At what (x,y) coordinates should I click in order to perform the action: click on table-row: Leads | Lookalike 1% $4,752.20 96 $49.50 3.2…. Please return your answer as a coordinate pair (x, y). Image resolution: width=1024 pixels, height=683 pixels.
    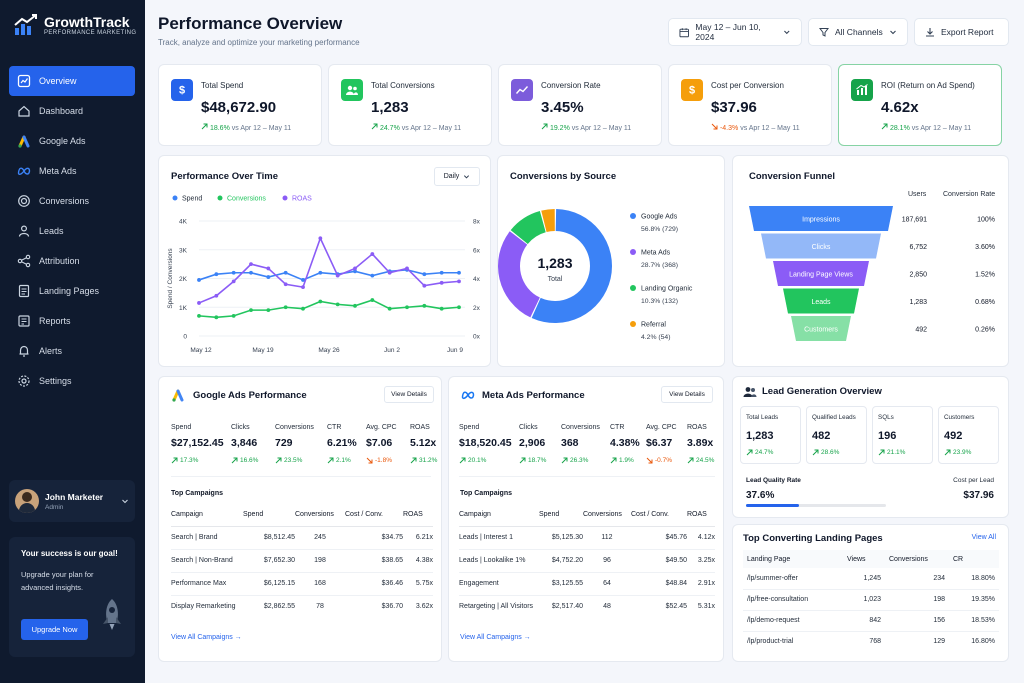
    Looking at the image, I should click on (587, 560).